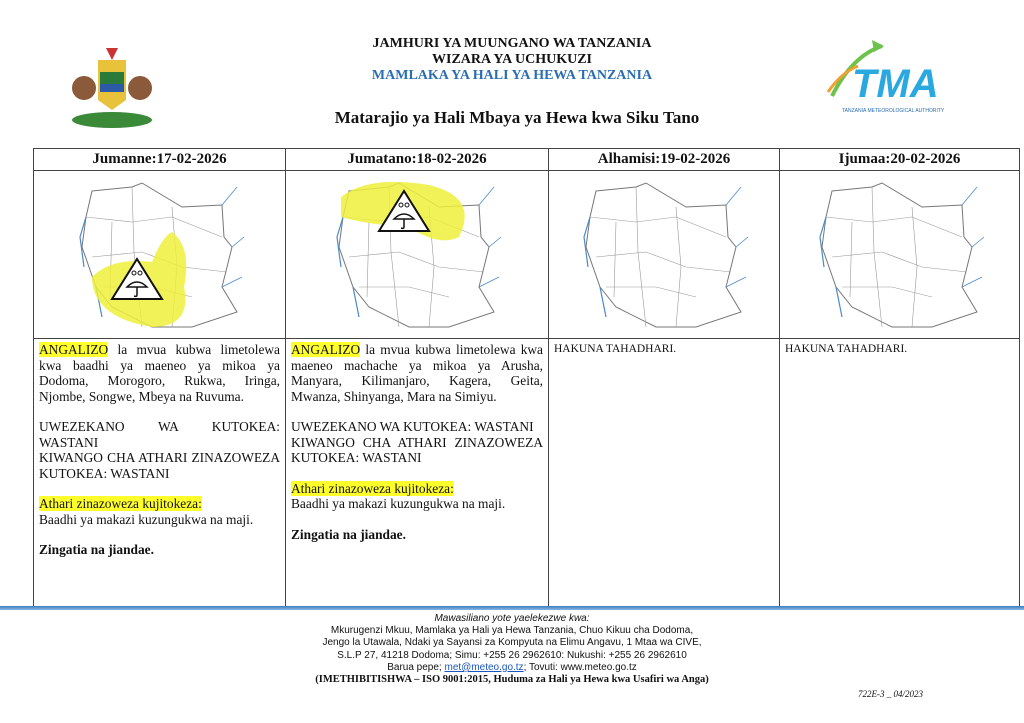  I want to click on day-header: Jumatano:18-02-2026, so click(417, 159).